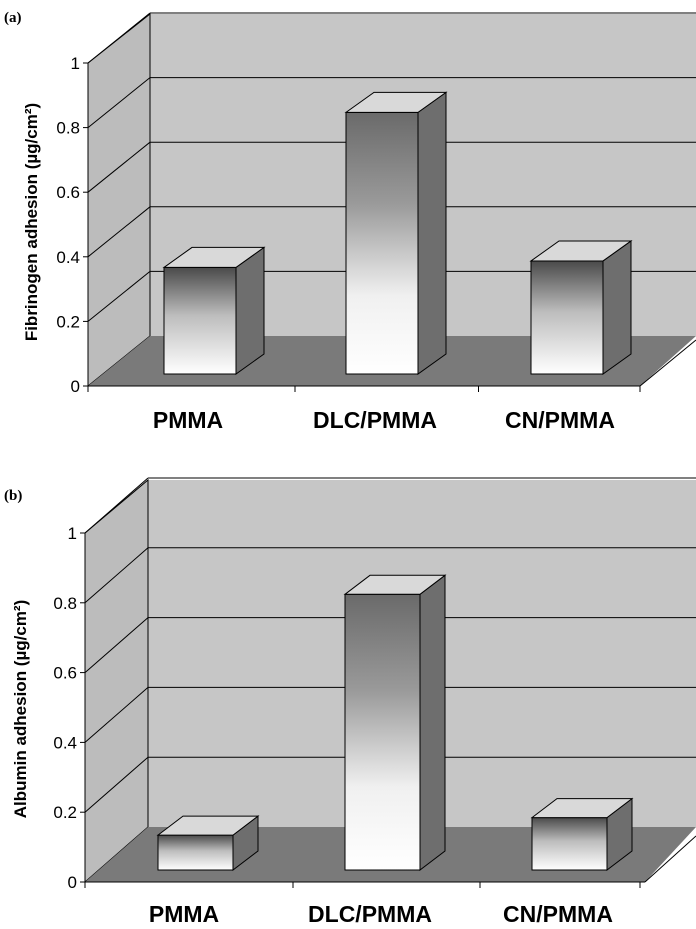 Image resolution: width=696 pixels, height=929 pixels. I want to click on side-wall-a, so click(119, 200).